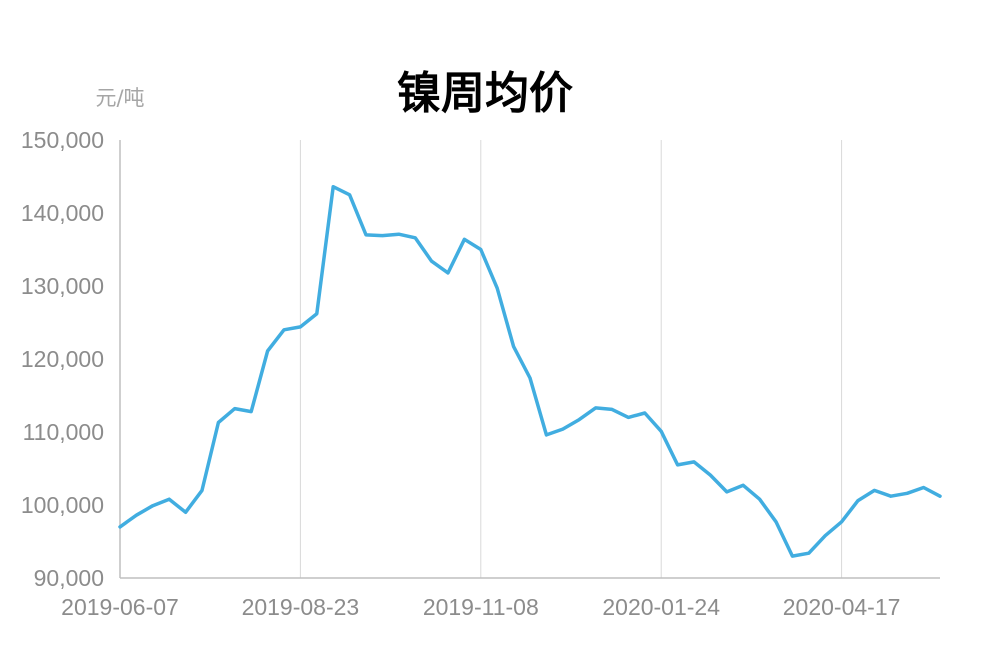 The image size is (1000, 660). Describe the element at coordinates (63, 432) in the screenshot. I see `y-tick-label: 110,000` at that location.